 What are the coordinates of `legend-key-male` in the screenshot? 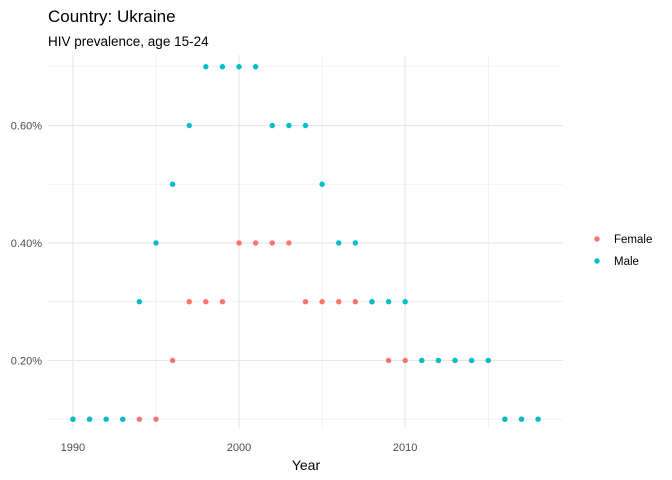 It's located at (597, 261).